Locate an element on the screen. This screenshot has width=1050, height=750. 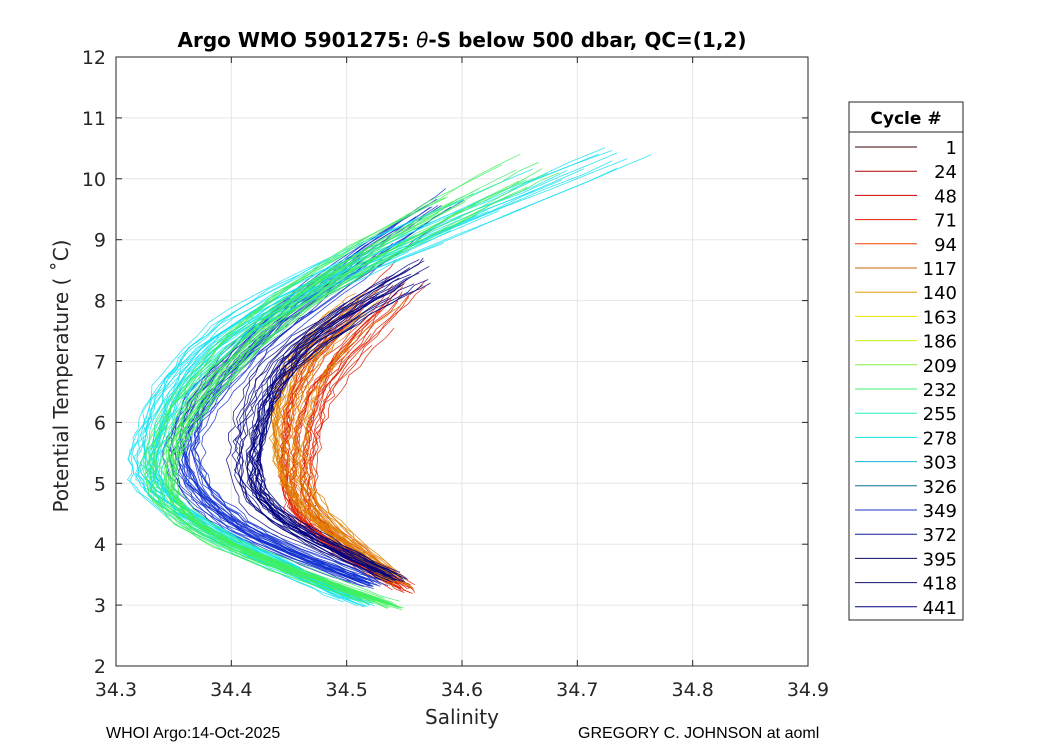
legend-label: 395 is located at coordinates (940, 559).